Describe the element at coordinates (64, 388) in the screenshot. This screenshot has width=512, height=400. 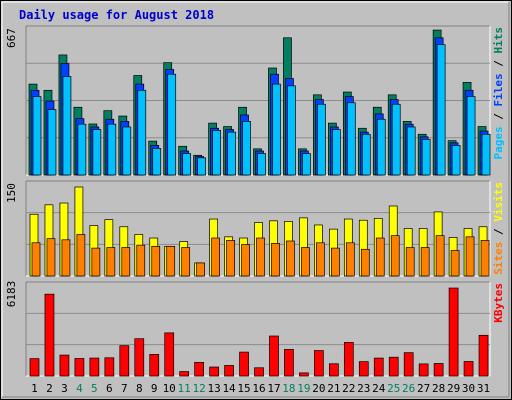
I see `day-label-3: 3` at that location.